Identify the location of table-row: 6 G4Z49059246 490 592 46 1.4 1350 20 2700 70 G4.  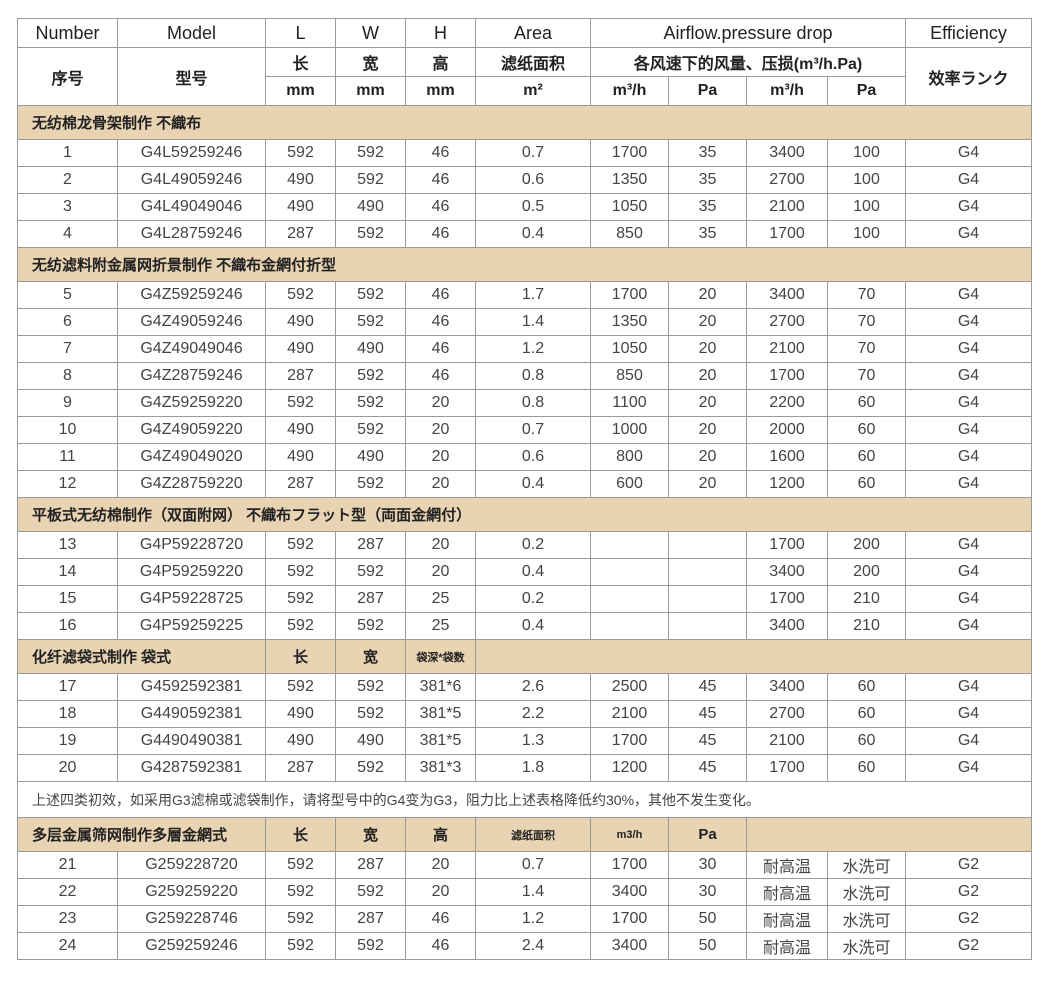
(525, 322).